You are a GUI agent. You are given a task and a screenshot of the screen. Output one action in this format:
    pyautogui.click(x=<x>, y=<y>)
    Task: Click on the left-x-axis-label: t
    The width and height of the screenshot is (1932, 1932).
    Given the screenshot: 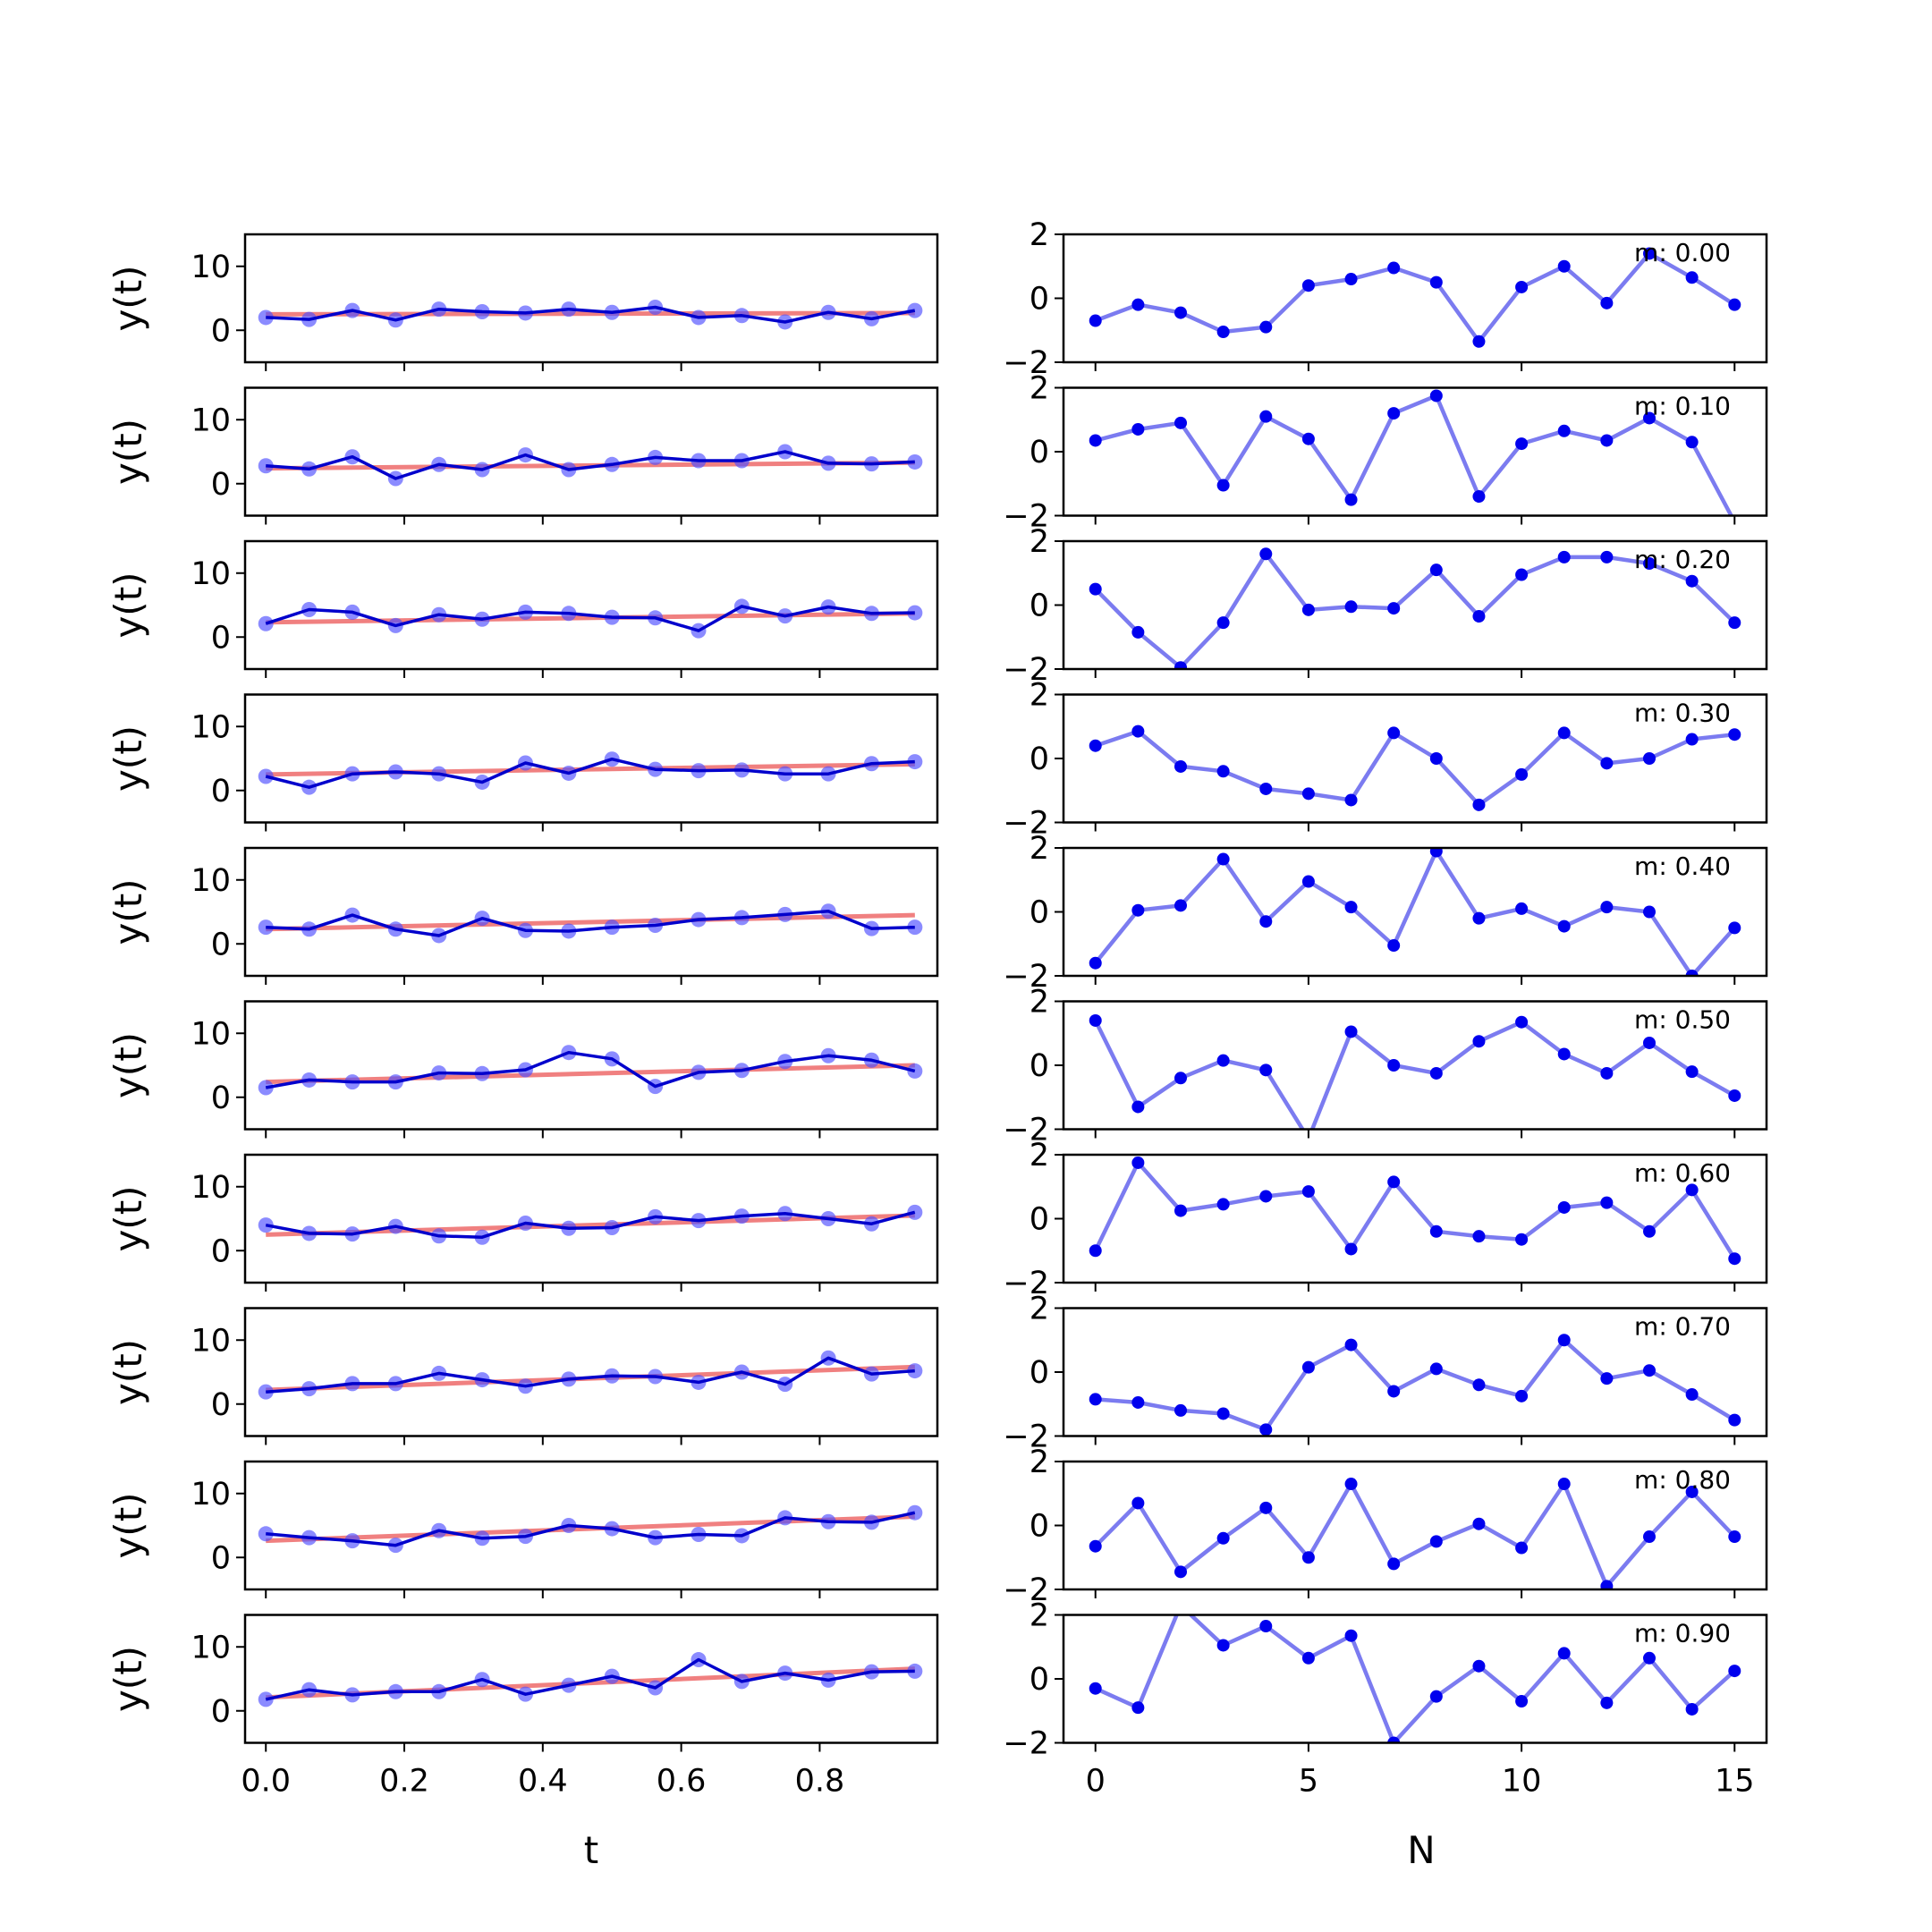 What is the action you would take?
    pyautogui.click(x=591, y=1850)
    